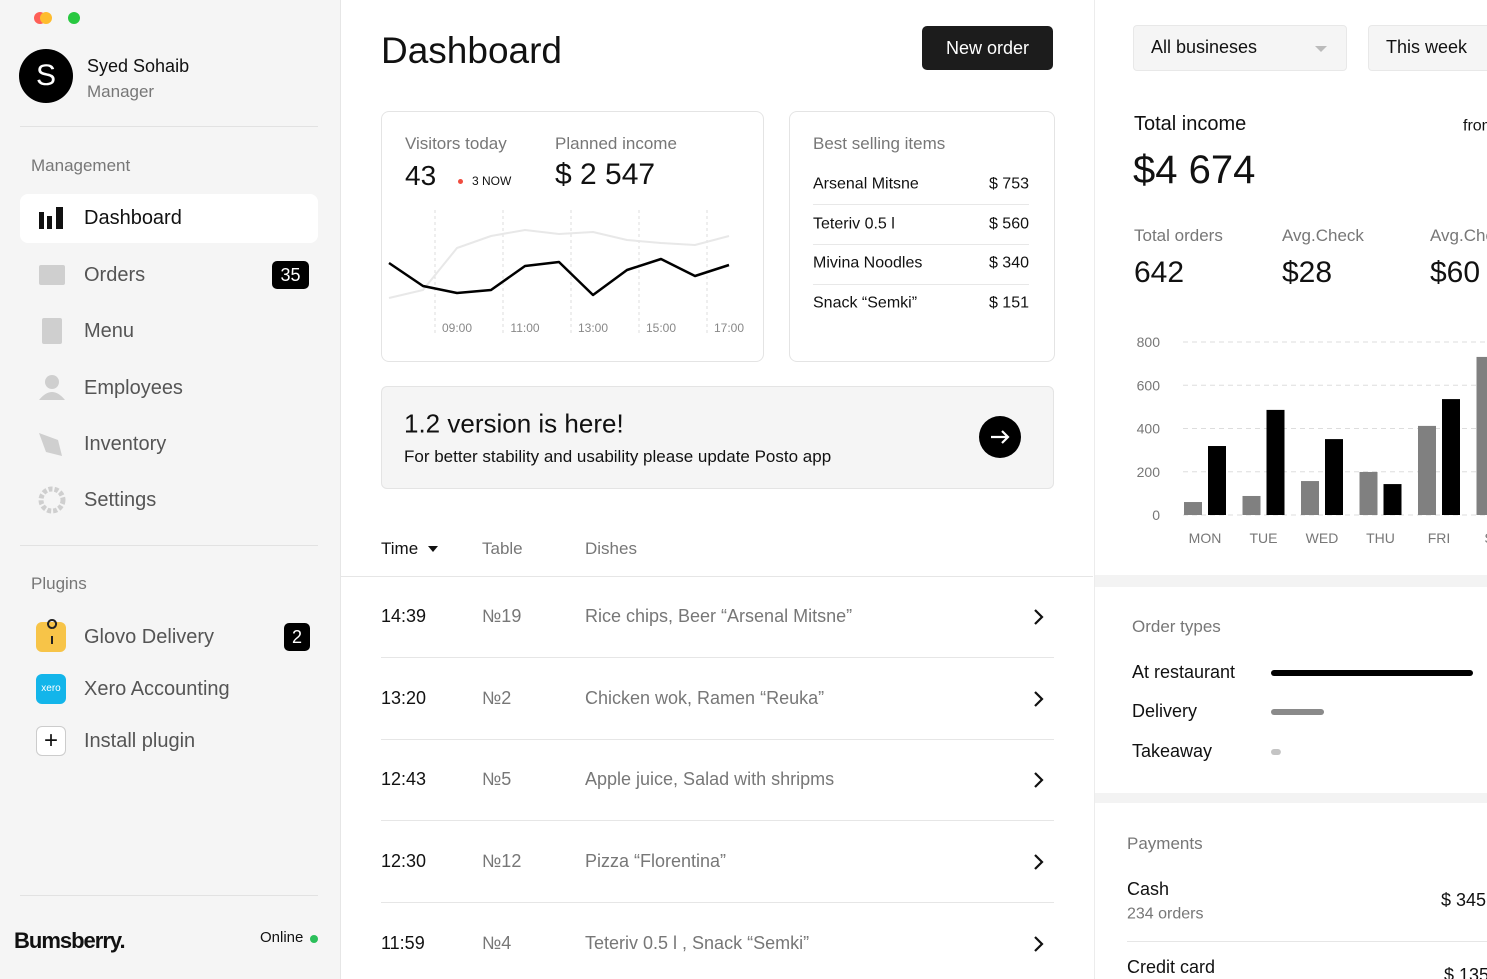 The height and width of the screenshot is (979, 1487). Describe the element at coordinates (868, 263) in the screenshot. I see `item-name: Mivina Noodles` at that location.